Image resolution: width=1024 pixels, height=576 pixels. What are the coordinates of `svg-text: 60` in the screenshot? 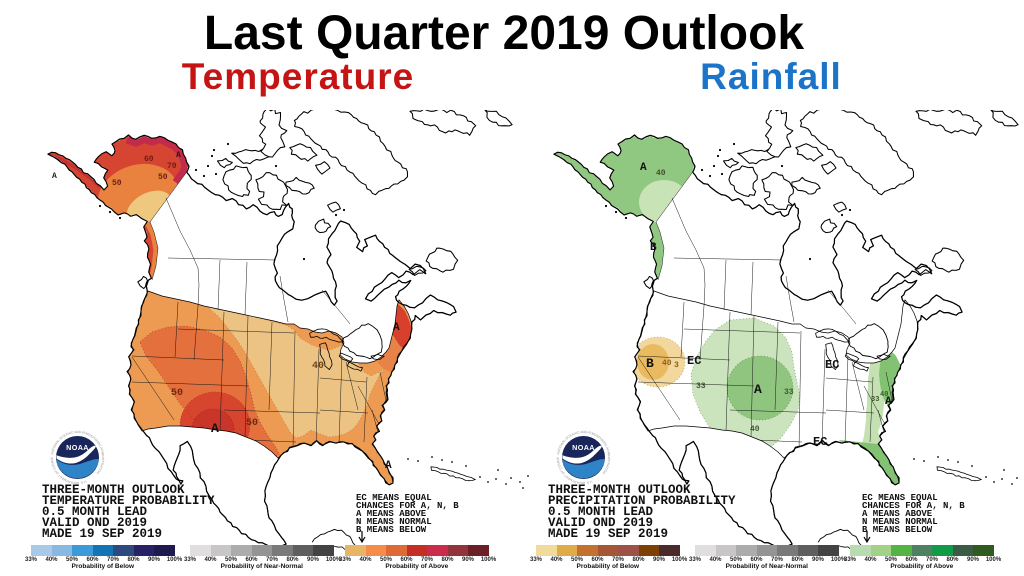 It's located at (149, 159).